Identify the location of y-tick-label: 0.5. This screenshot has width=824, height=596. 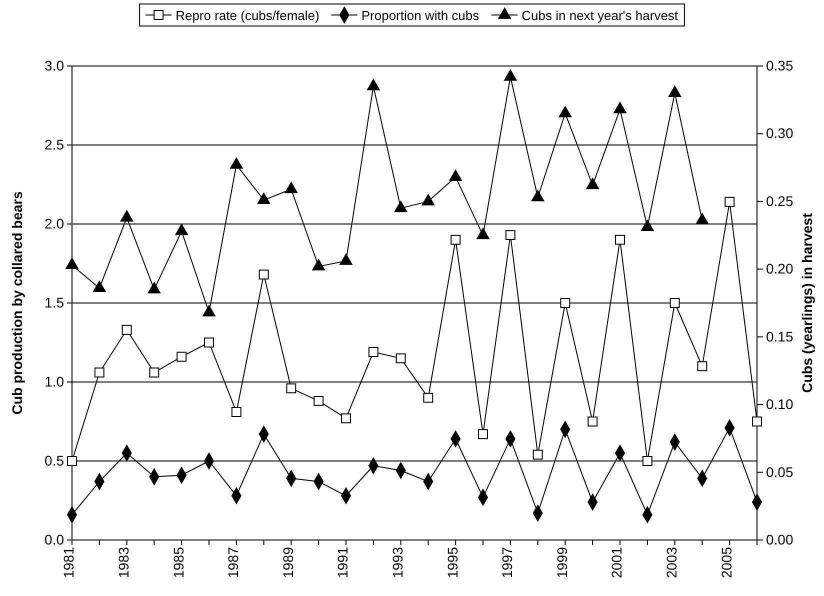
(54, 460).